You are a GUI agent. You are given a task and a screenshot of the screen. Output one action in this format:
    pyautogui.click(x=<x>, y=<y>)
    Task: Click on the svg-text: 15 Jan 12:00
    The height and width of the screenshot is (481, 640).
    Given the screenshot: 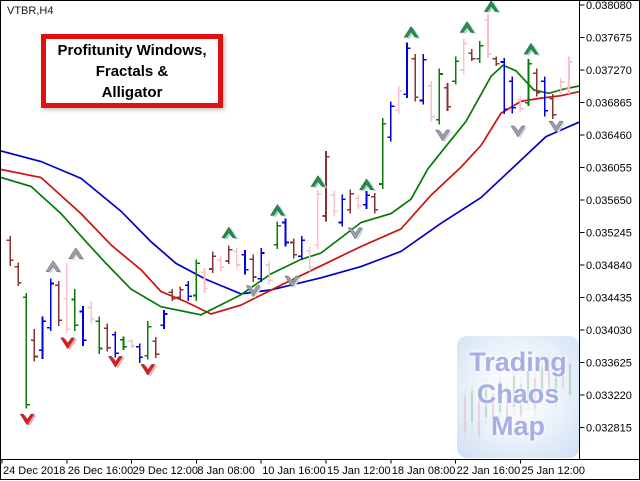 What is the action you would take?
    pyautogui.click(x=359, y=471)
    